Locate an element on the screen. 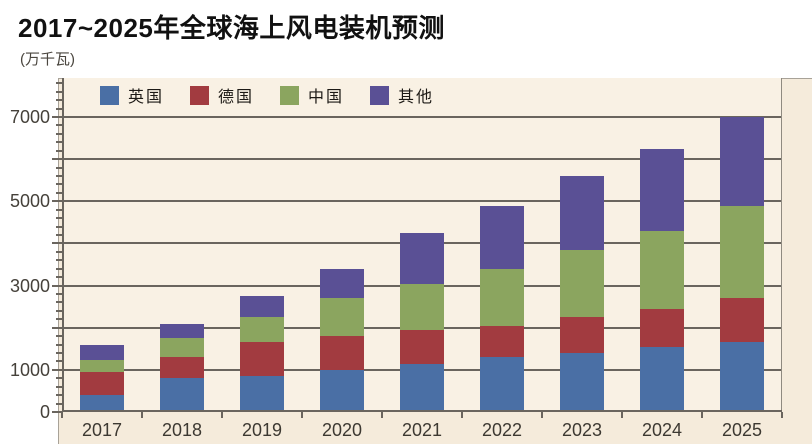 Image resolution: width=812 pixels, height=444 pixels. bar-2017 is located at coordinates (102, 378).